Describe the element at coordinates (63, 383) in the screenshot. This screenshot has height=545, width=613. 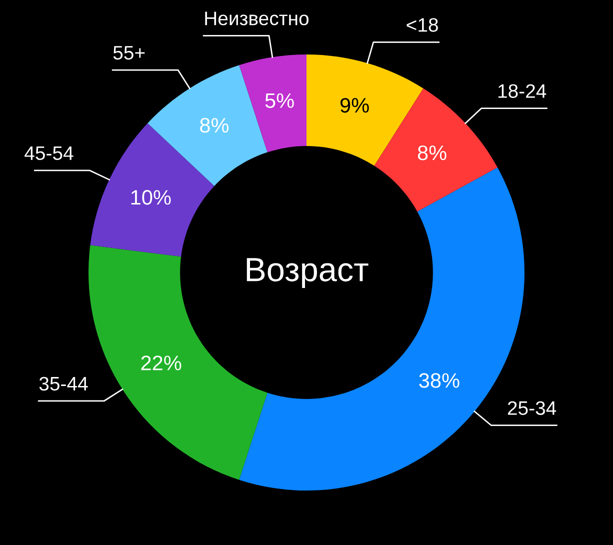
I see `slice-label: 35-44` at that location.